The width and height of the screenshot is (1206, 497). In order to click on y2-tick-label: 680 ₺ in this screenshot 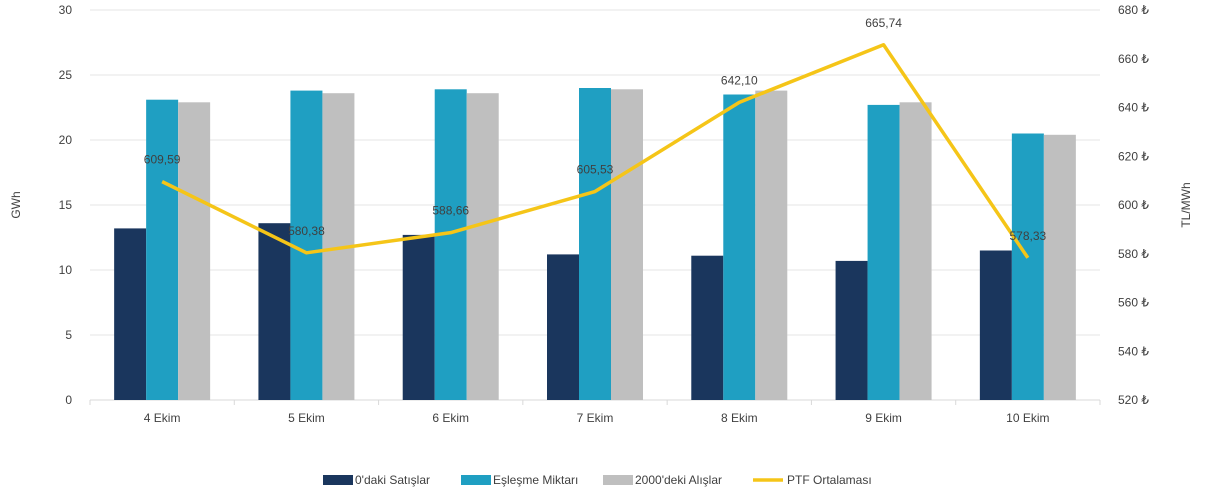, I will do `click(1133, 10)`.